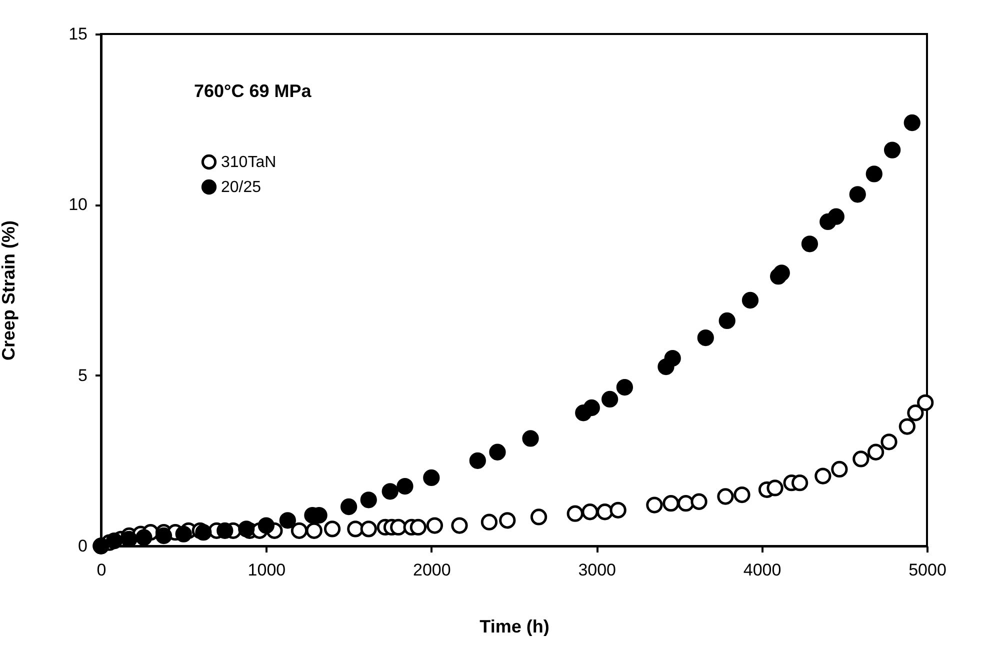 The height and width of the screenshot is (650, 989). What do you see at coordinates (431, 570) in the screenshot?
I see `x-tick-label: 2000` at bounding box center [431, 570].